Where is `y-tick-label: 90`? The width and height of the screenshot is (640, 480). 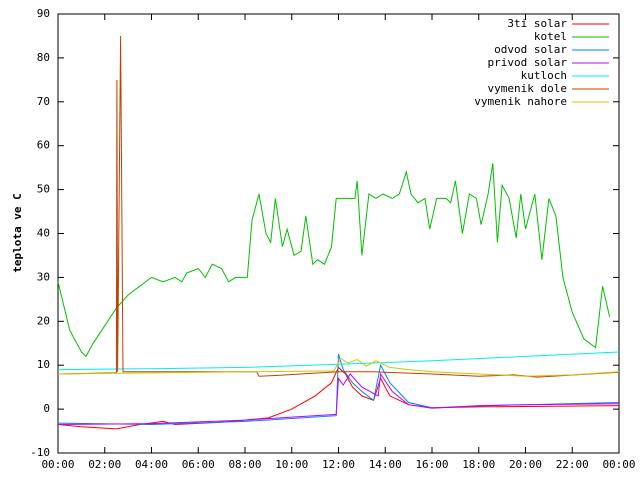
y-tick-label: 90 is located at coordinates (43, 13).